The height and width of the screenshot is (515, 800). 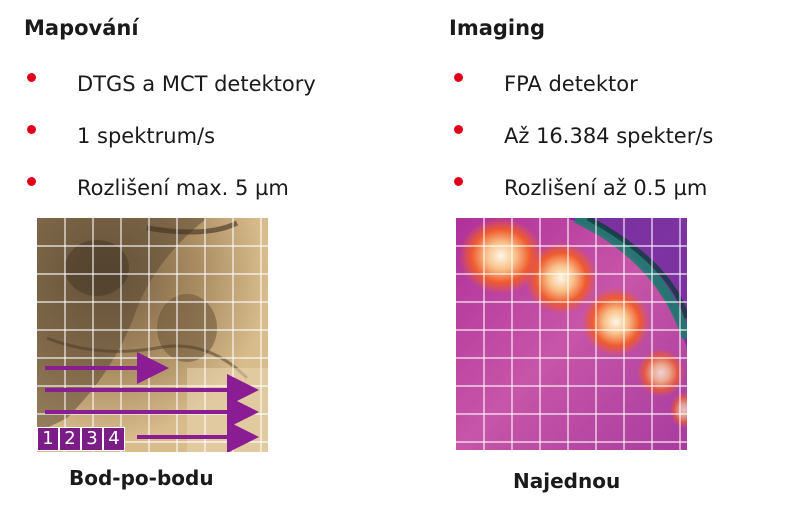 What do you see at coordinates (609, 136) in the screenshot?
I see `imaging-bullet-text: Až 16.384 spekter/s` at bounding box center [609, 136].